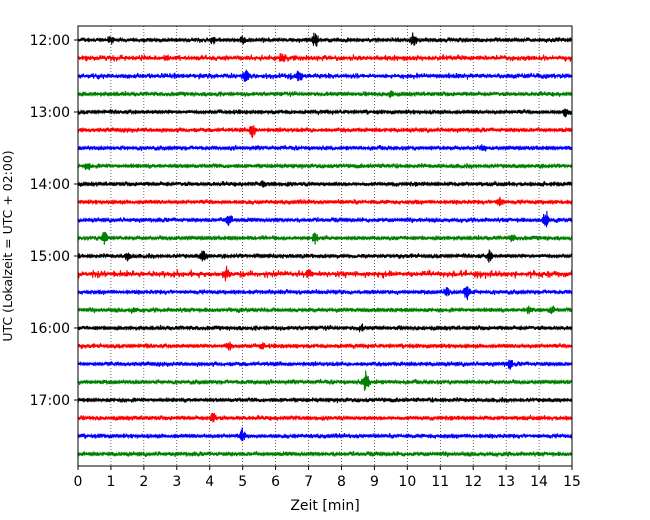  Describe the element at coordinates (54, 221) in the screenshot. I see `y-axis-ticks: 12:00 13:00 14:00 15:00 16:00 17:00` at that location.